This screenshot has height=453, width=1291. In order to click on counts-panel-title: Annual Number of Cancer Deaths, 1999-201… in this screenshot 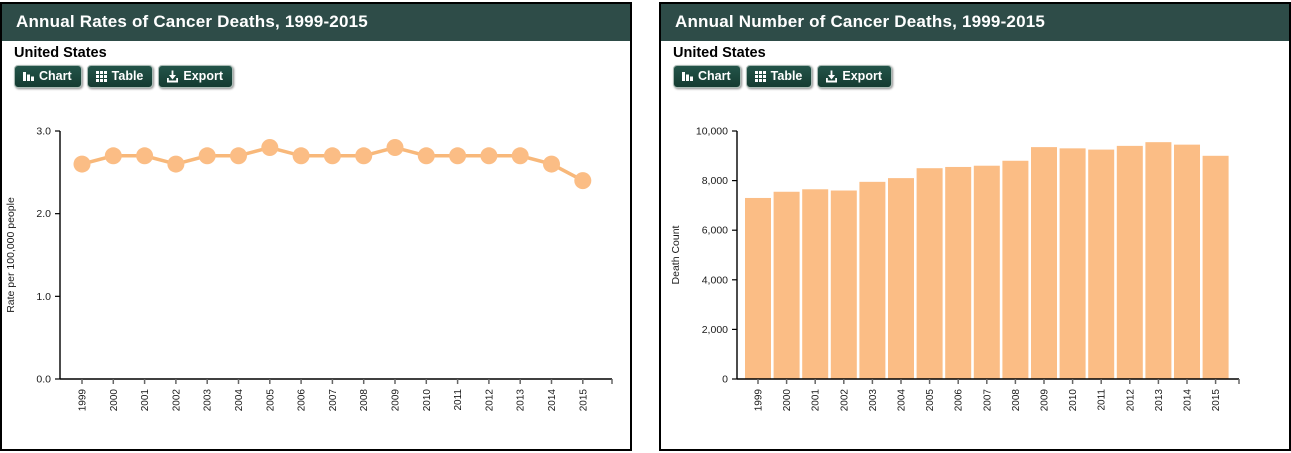, I will do `click(975, 22)`.